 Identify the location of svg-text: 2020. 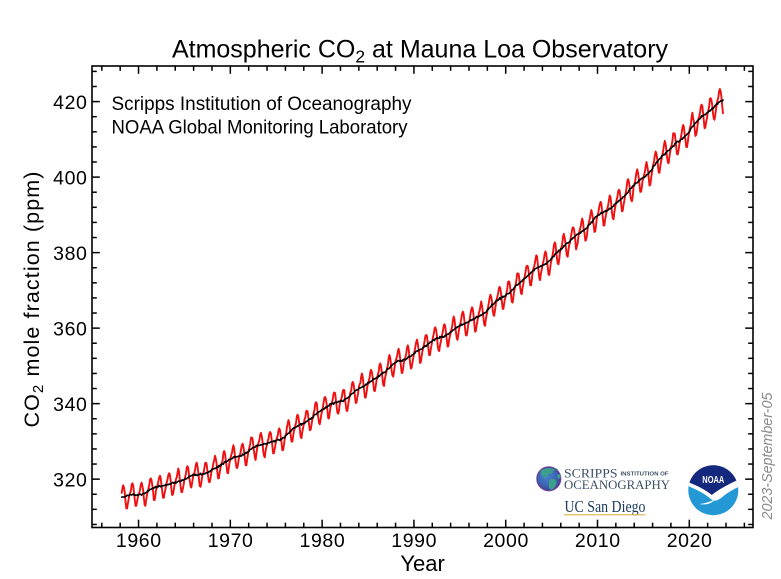
(690, 541).